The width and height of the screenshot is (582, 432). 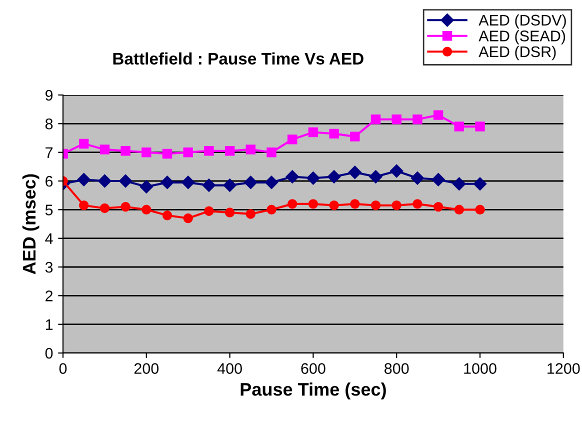 What do you see at coordinates (313, 391) in the screenshot?
I see `x-axis-title: Pause Time (sec)` at bounding box center [313, 391].